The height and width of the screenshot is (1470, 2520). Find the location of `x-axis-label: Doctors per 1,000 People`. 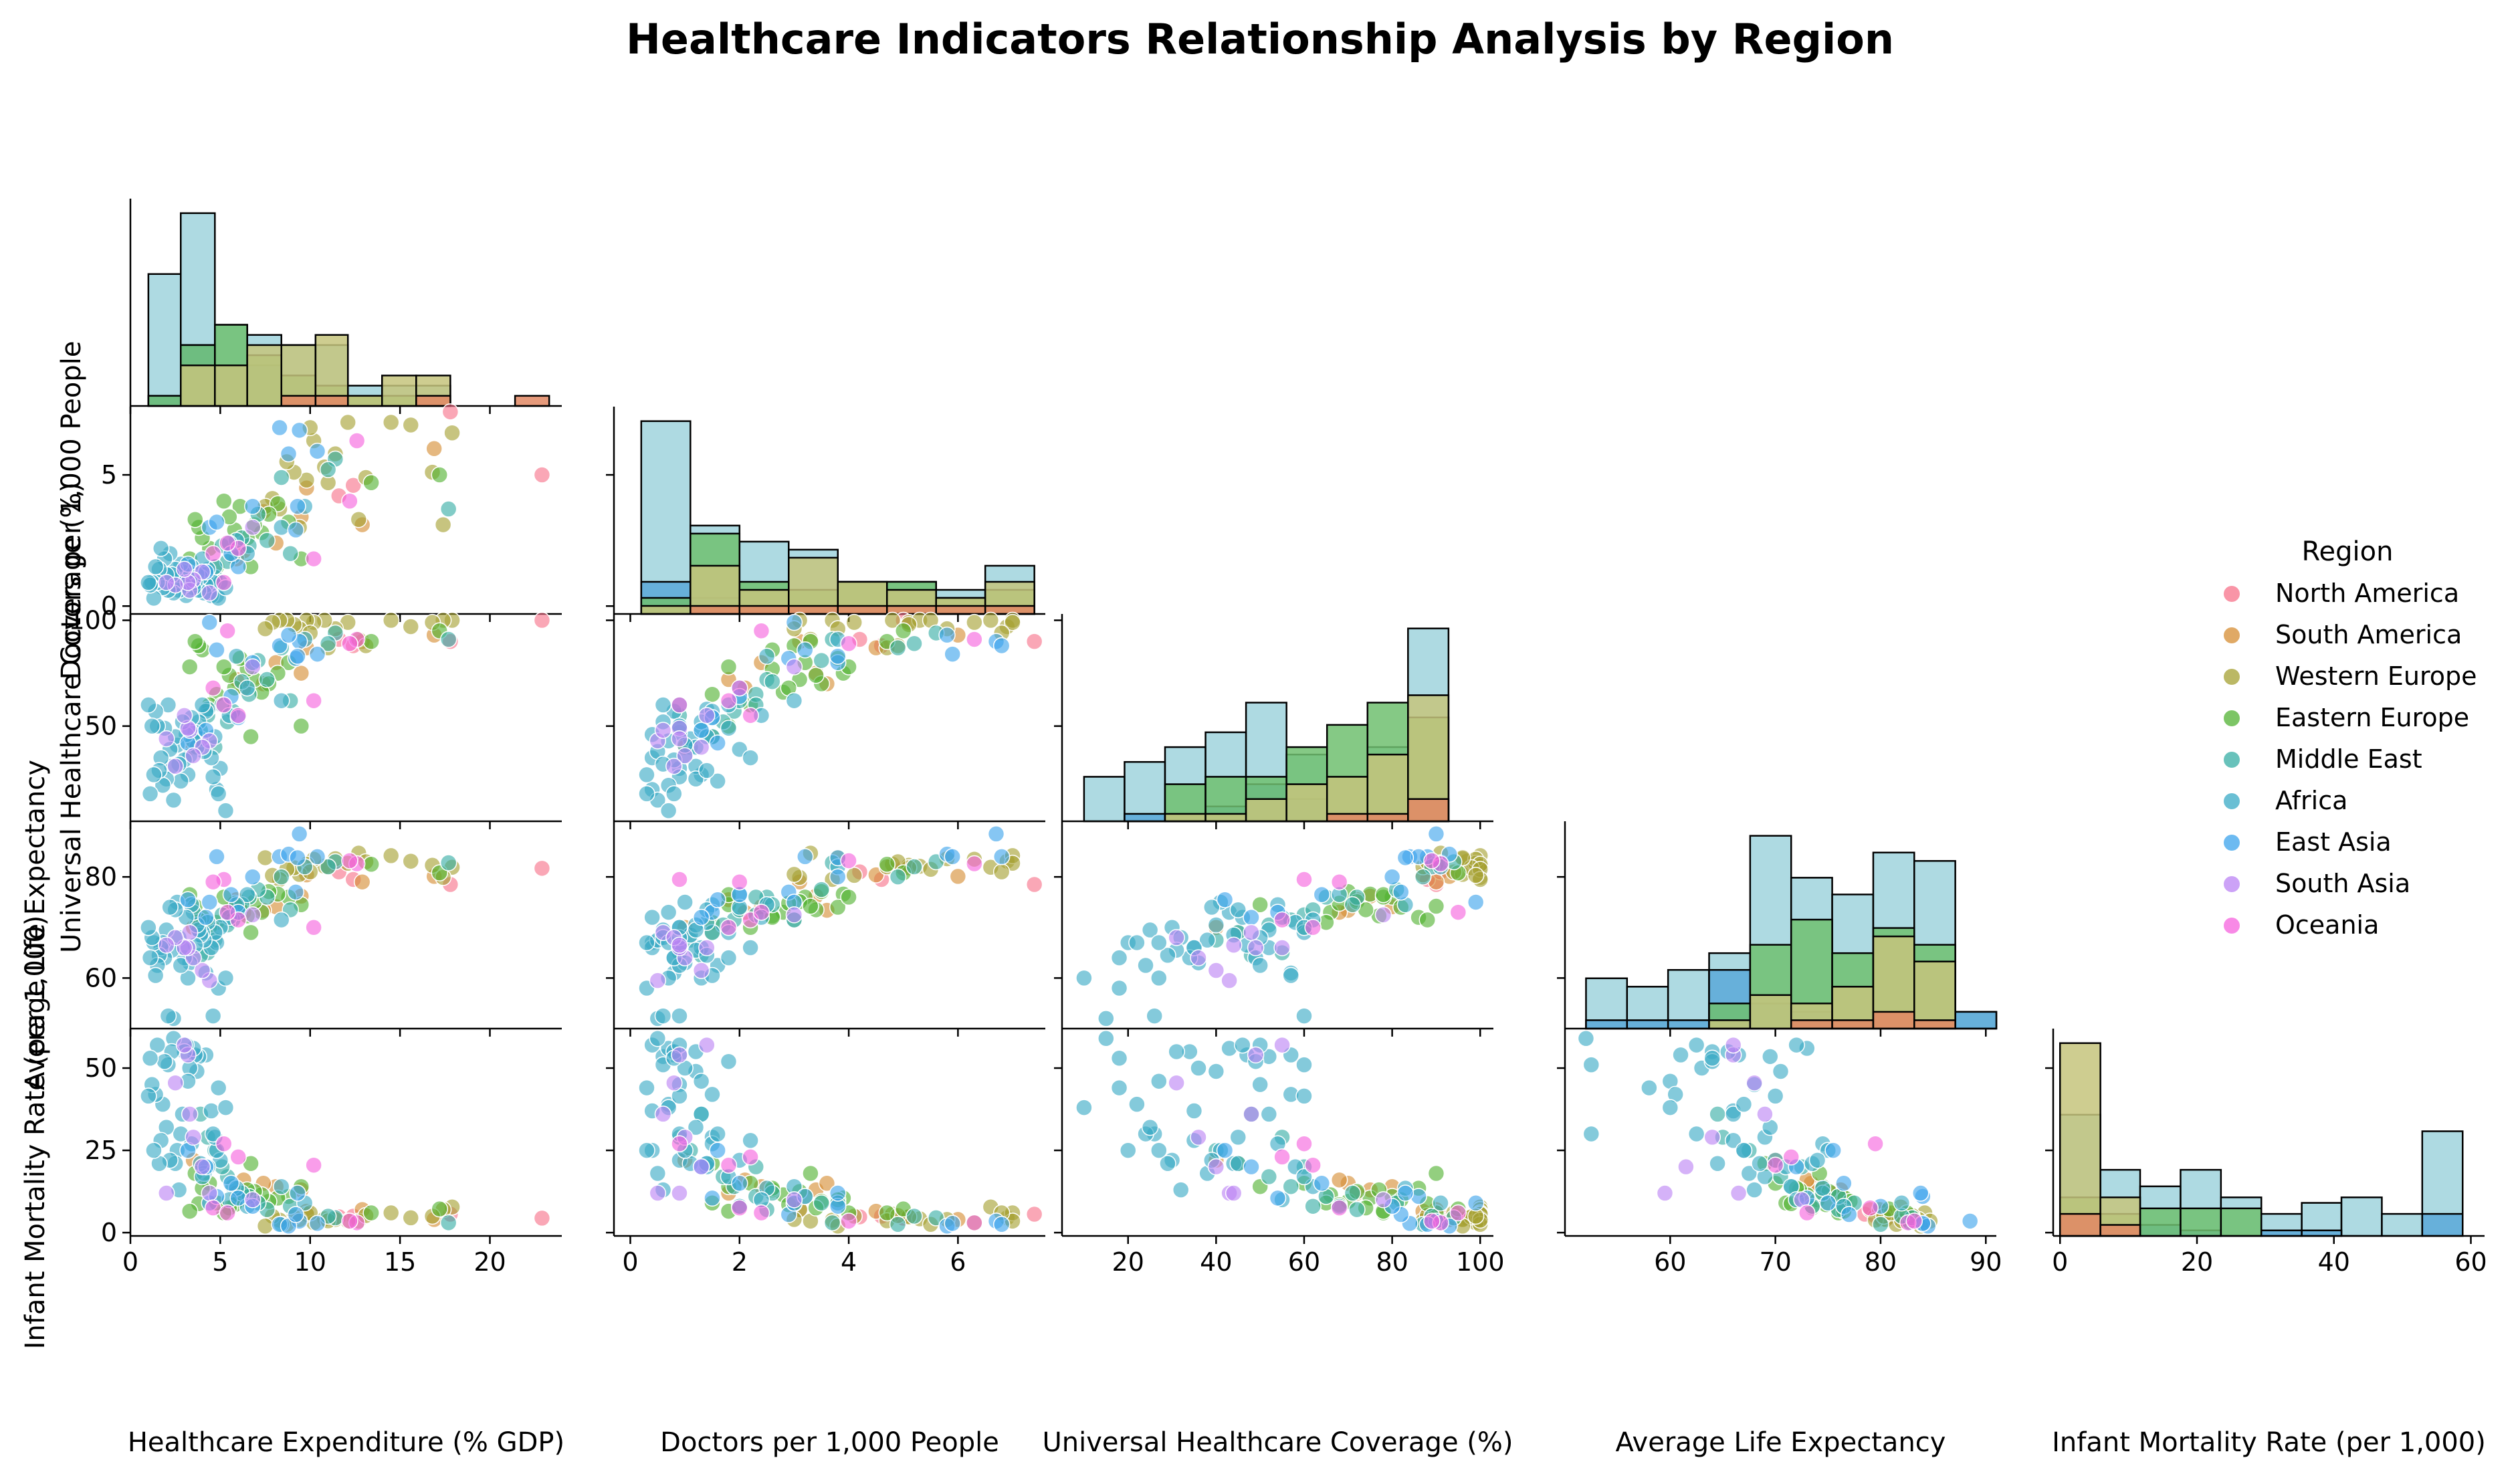

x-axis-label: Doctors per 1,000 People is located at coordinates (829, 1442).